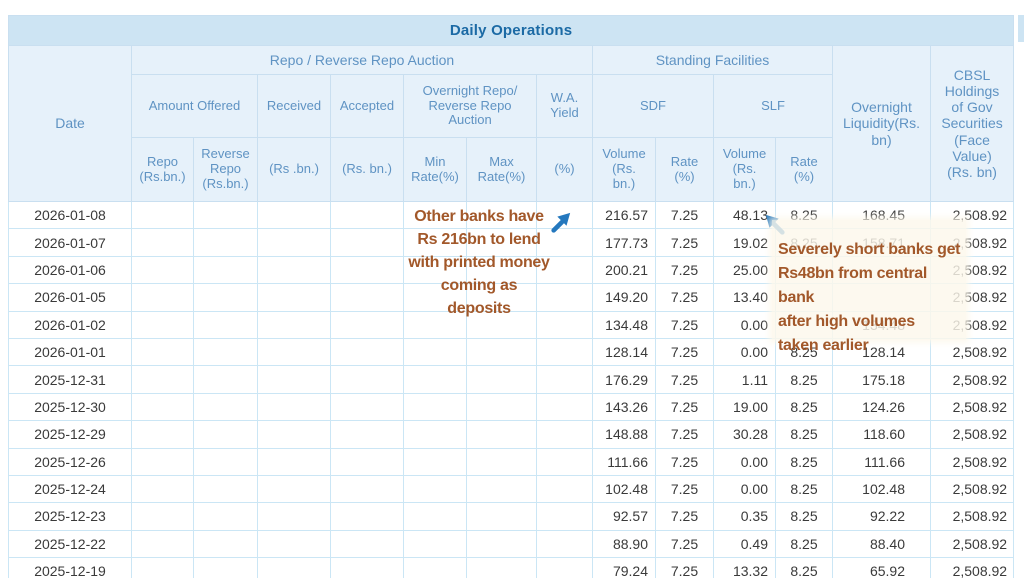  Describe the element at coordinates (294, 106) in the screenshot. I see `header-received: Received` at that location.